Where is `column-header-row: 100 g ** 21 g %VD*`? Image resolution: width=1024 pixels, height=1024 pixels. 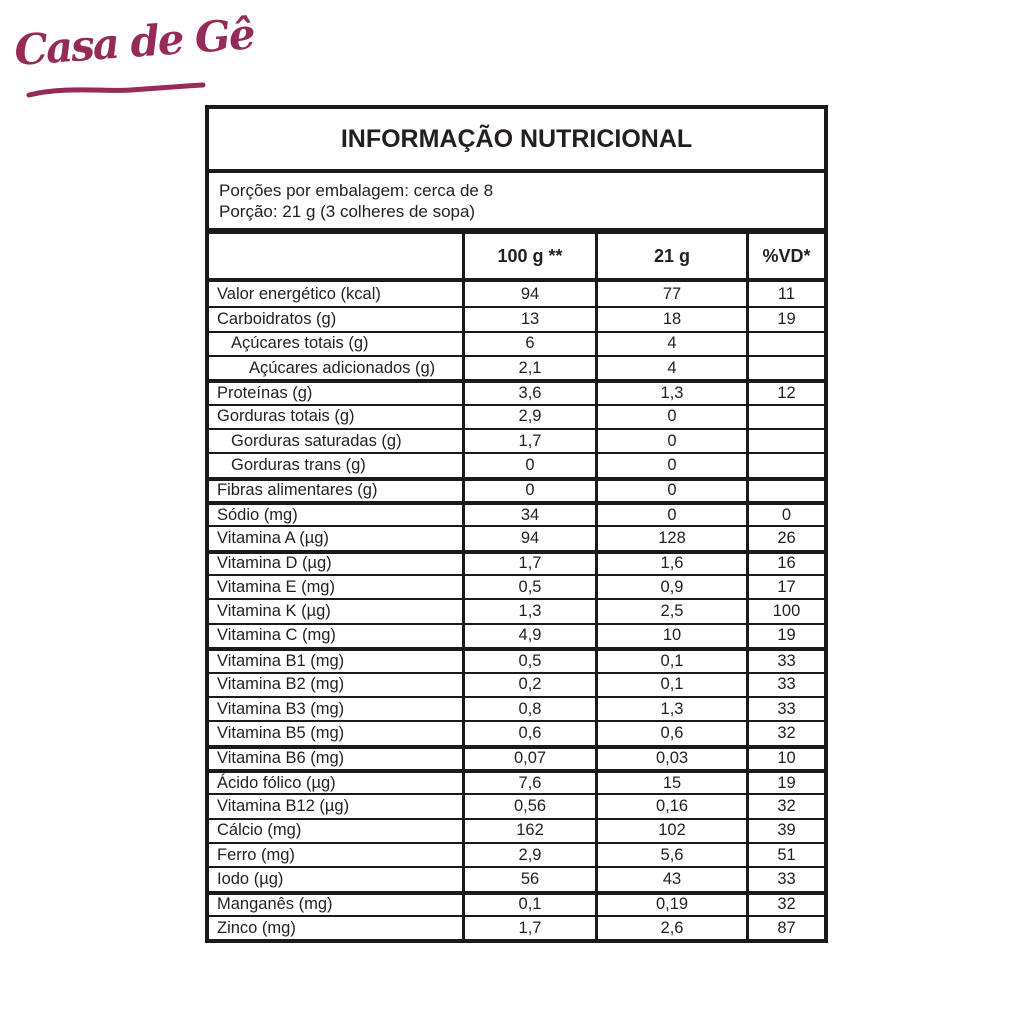
column-header-row: 100 g ** 21 g %VD* is located at coordinates (516, 258).